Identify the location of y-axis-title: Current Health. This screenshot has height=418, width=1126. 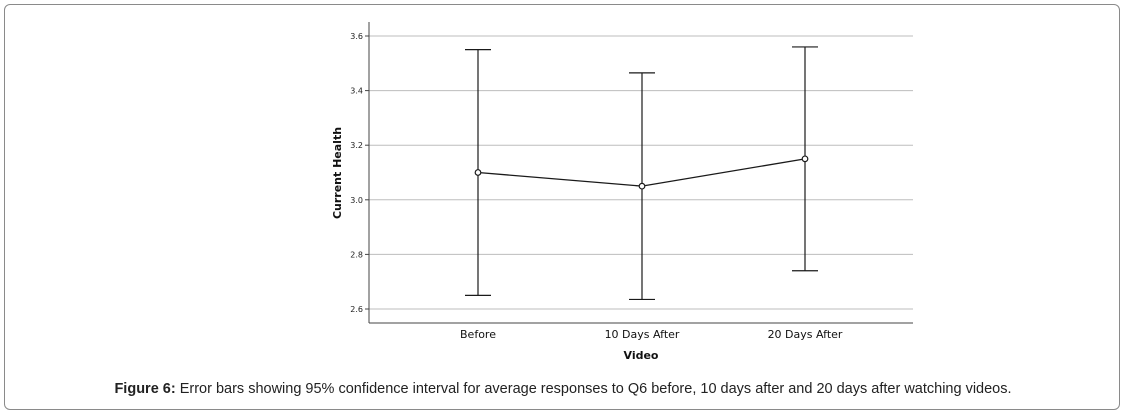
(337, 173).